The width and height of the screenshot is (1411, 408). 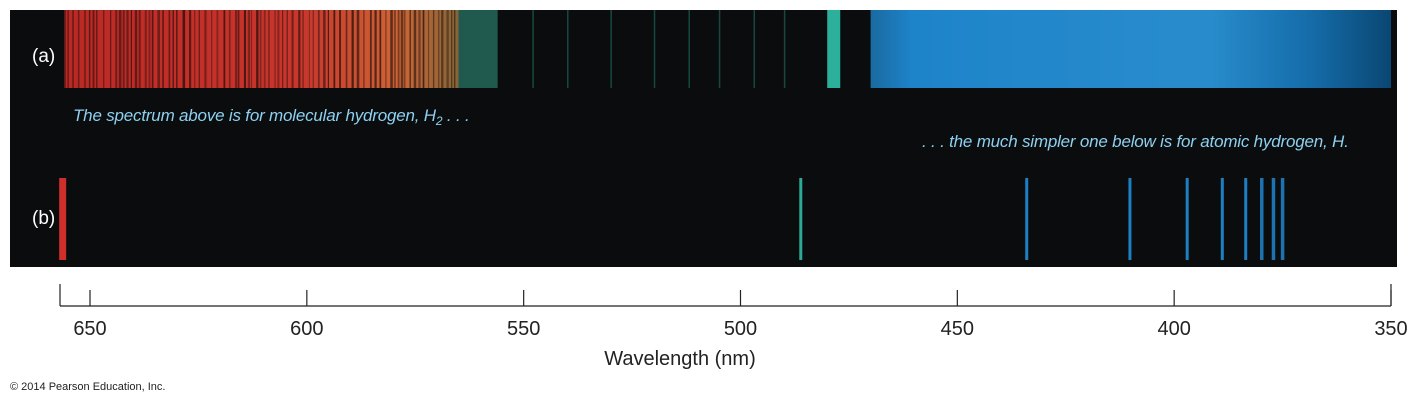 I want to click on row-label-b: (b), so click(x=44, y=218).